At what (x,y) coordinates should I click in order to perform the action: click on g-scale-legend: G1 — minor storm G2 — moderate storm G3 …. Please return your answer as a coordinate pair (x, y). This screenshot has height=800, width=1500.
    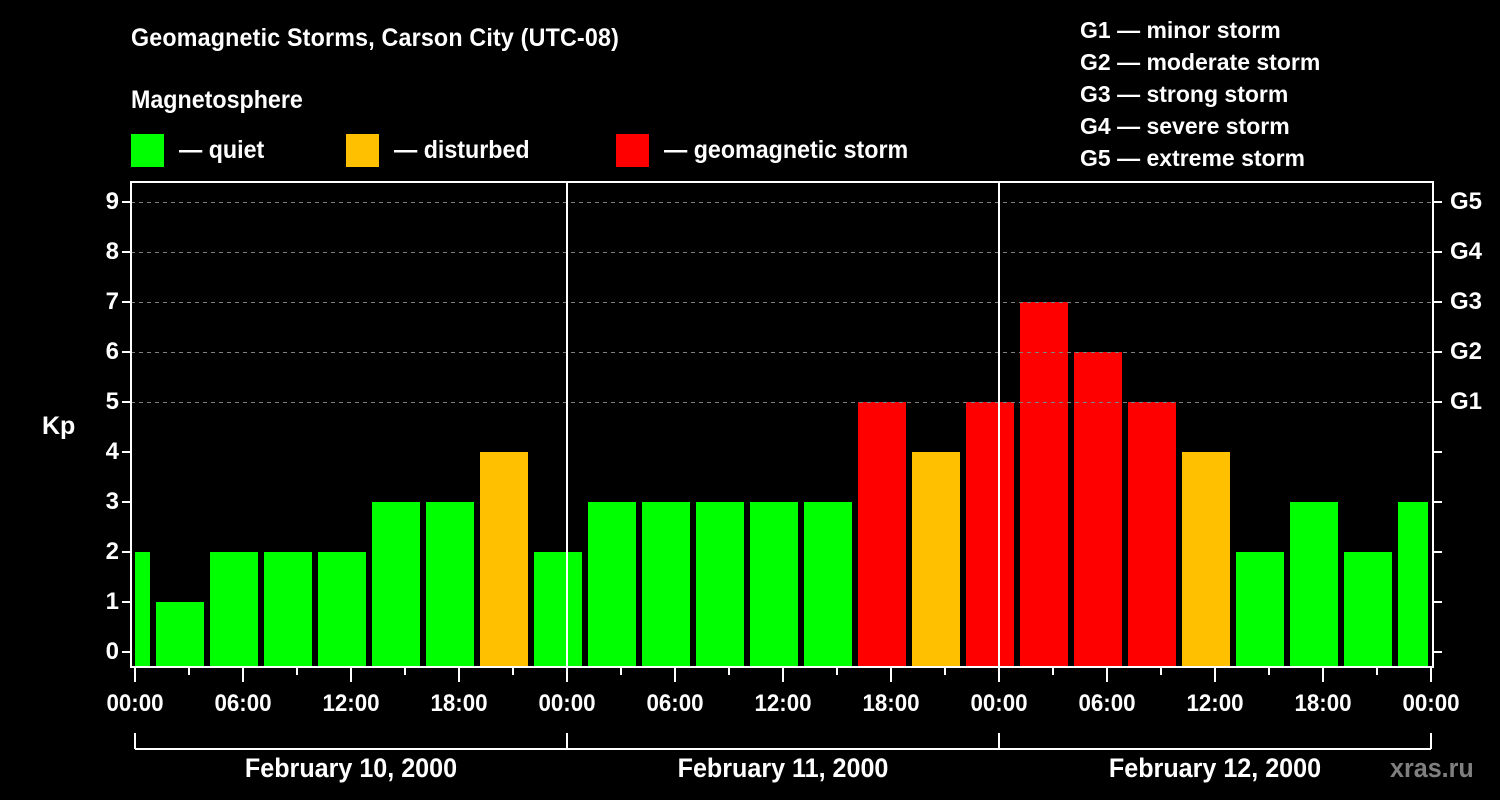
    Looking at the image, I should click on (1200, 94).